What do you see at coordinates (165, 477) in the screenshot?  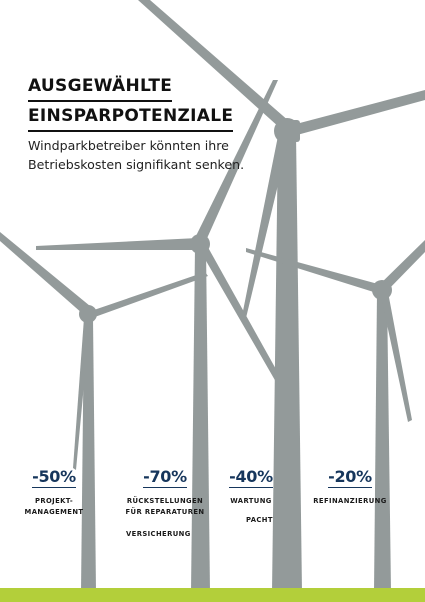 I see `stat-percent: -70%` at bounding box center [165, 477].